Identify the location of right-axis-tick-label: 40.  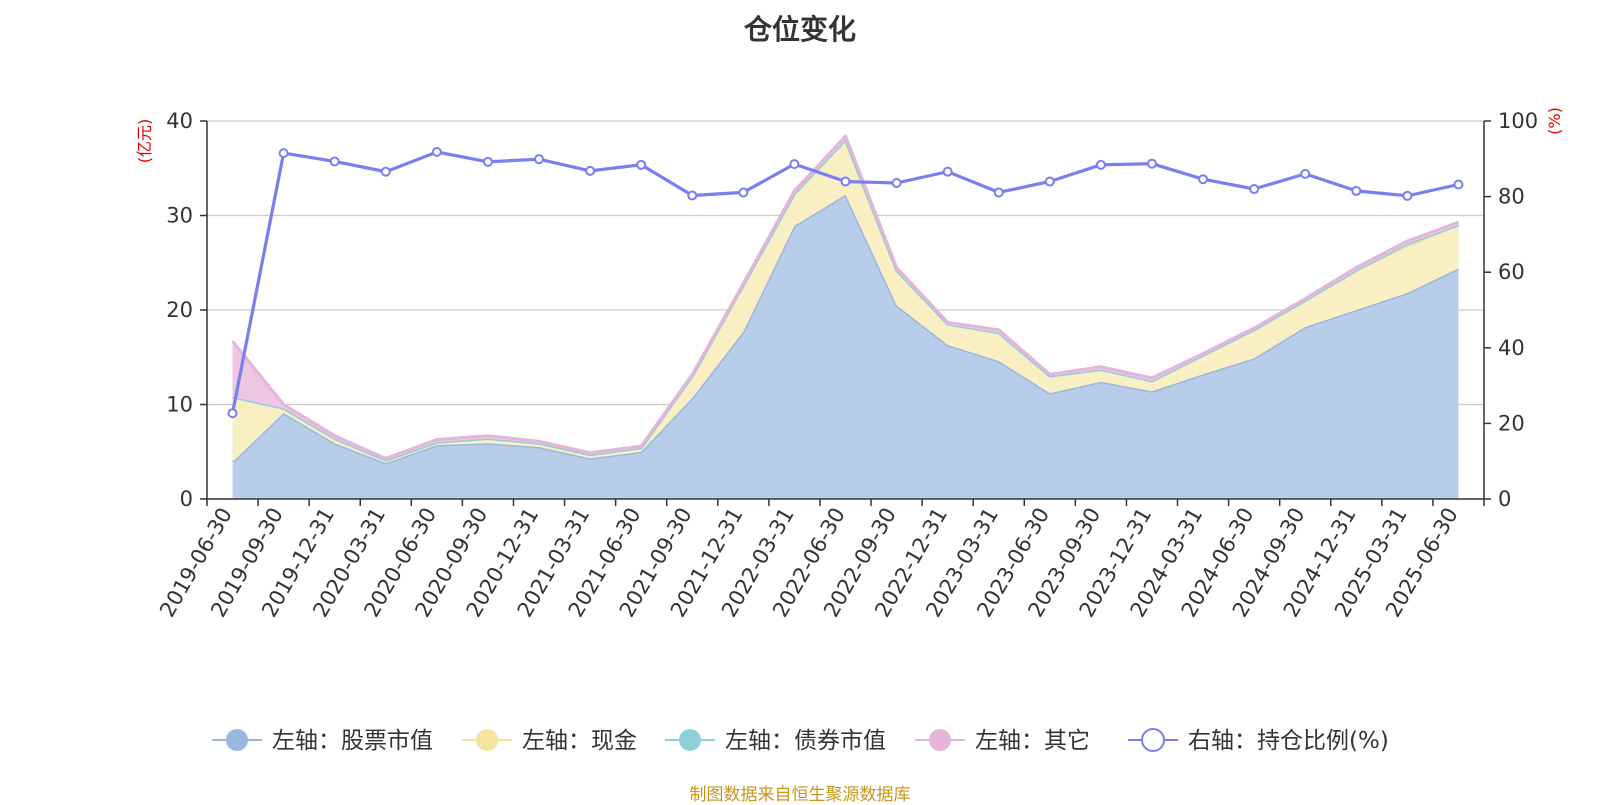
(1511, 348).